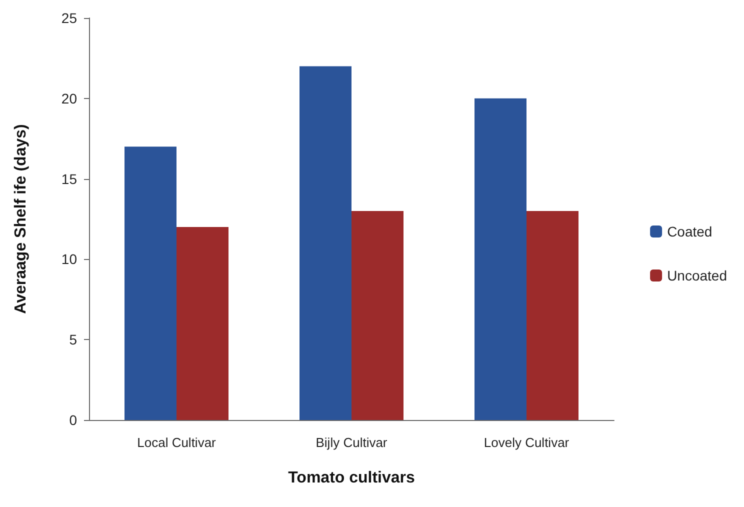  What do you see at coordinates (69, 18) in the screenshot?
I see `y-tick-label: 25` at bounding box center [69, 18].